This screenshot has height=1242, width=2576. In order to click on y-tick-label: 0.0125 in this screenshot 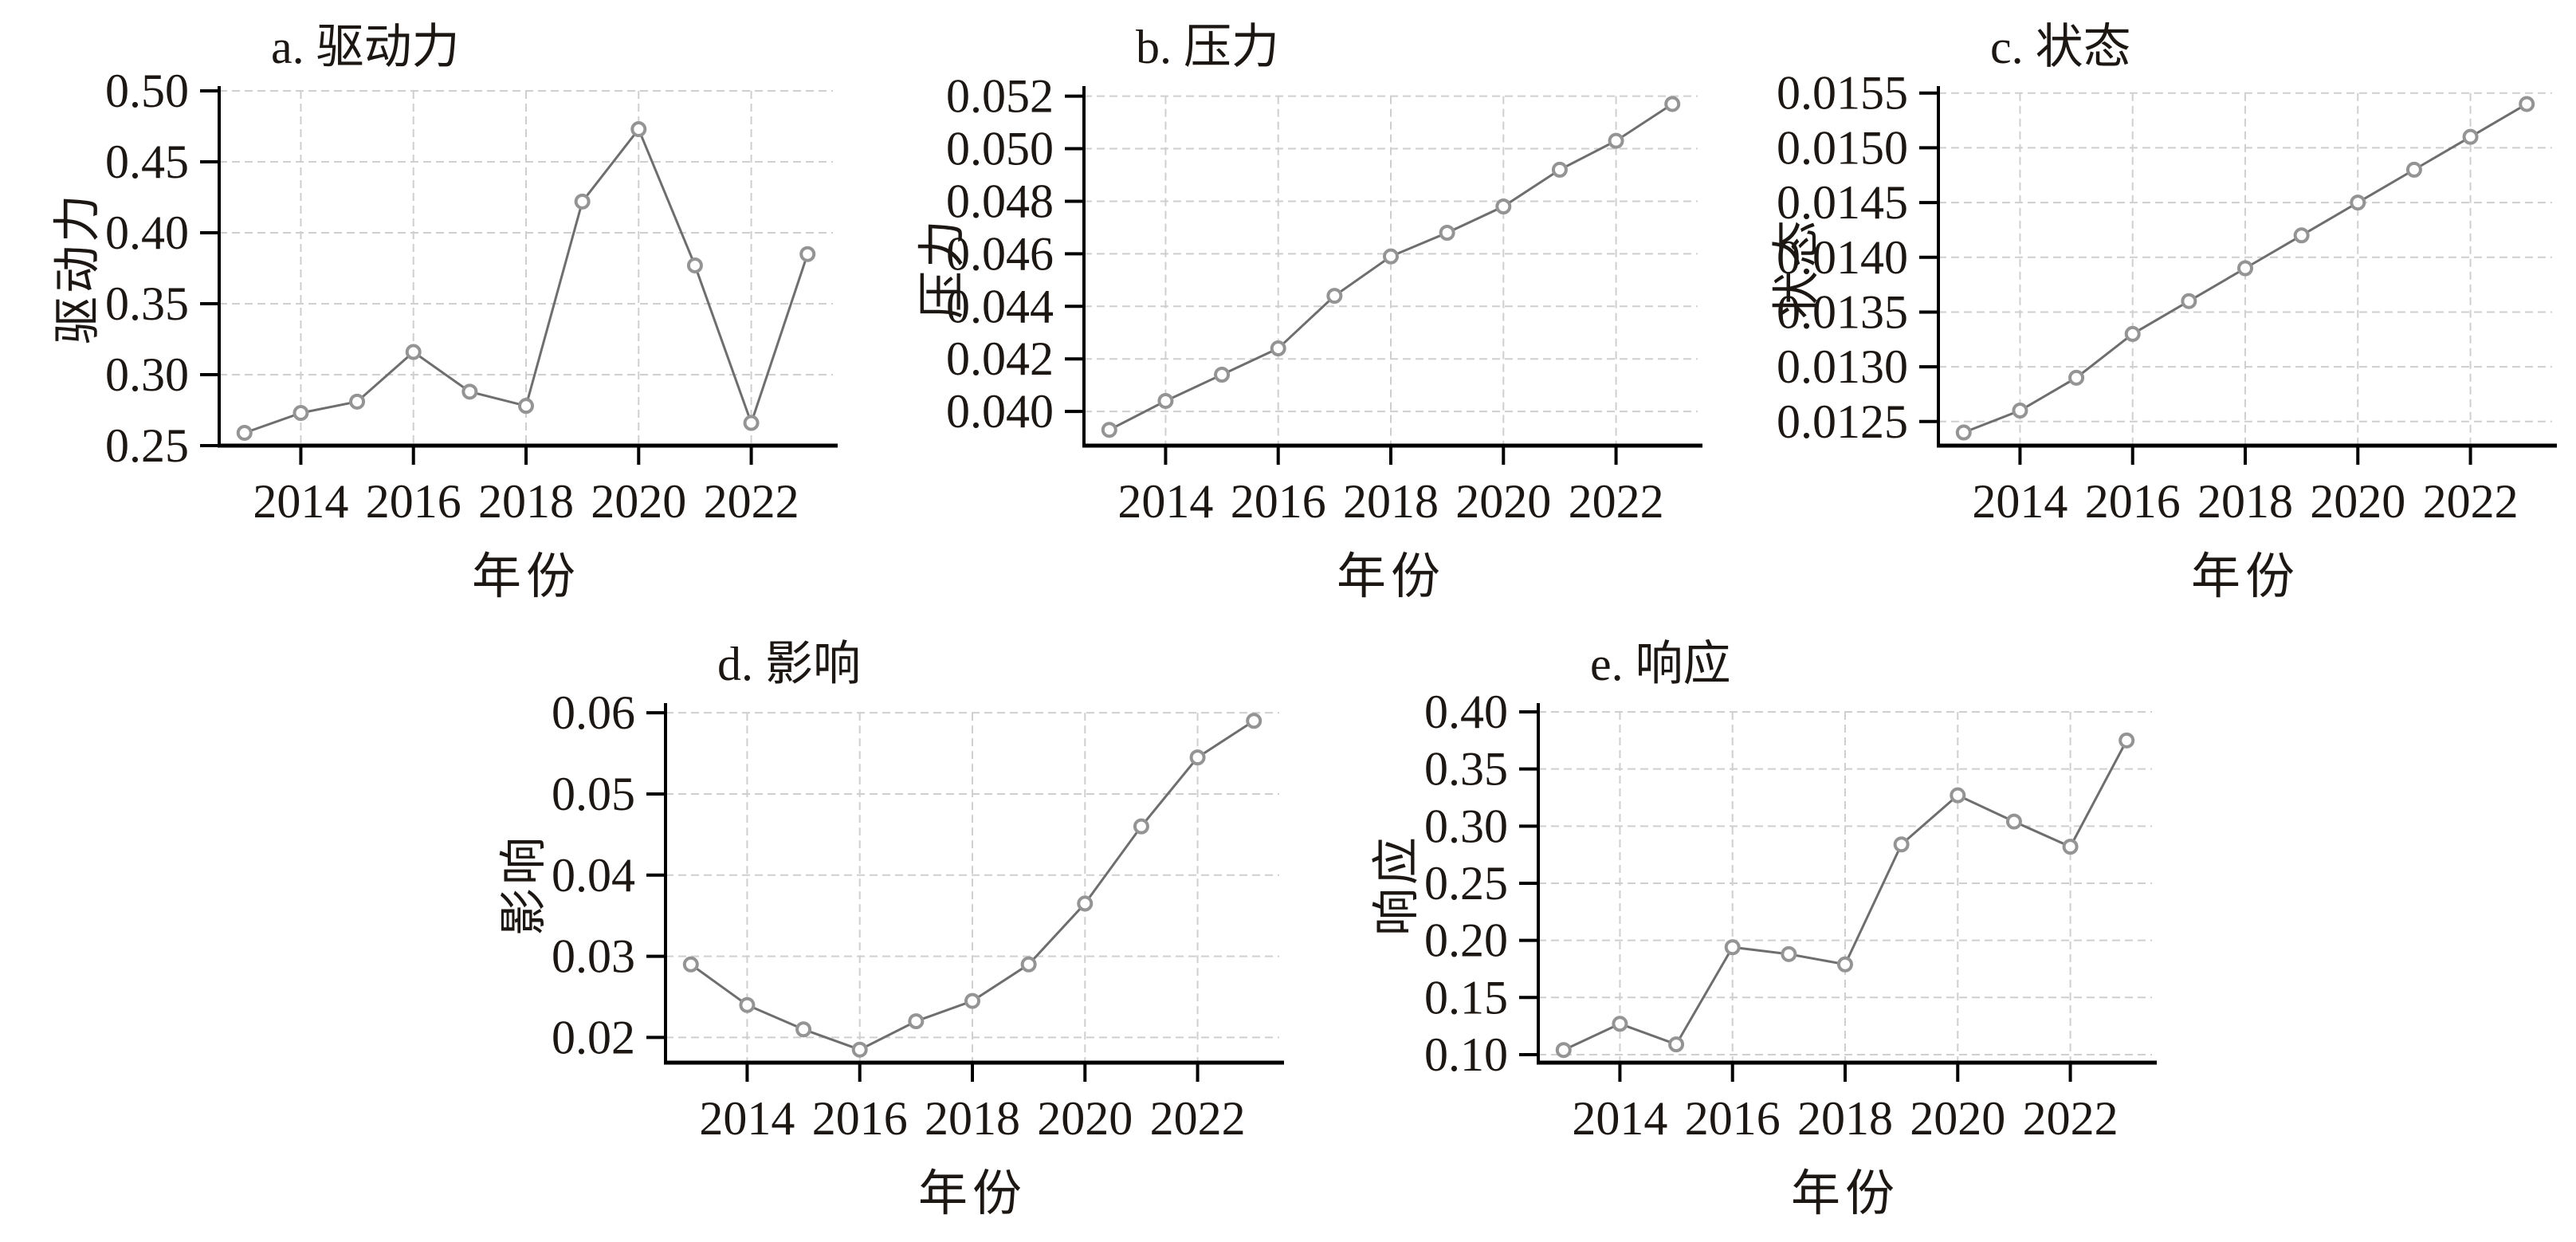, I will do `click(1842, 422)`.